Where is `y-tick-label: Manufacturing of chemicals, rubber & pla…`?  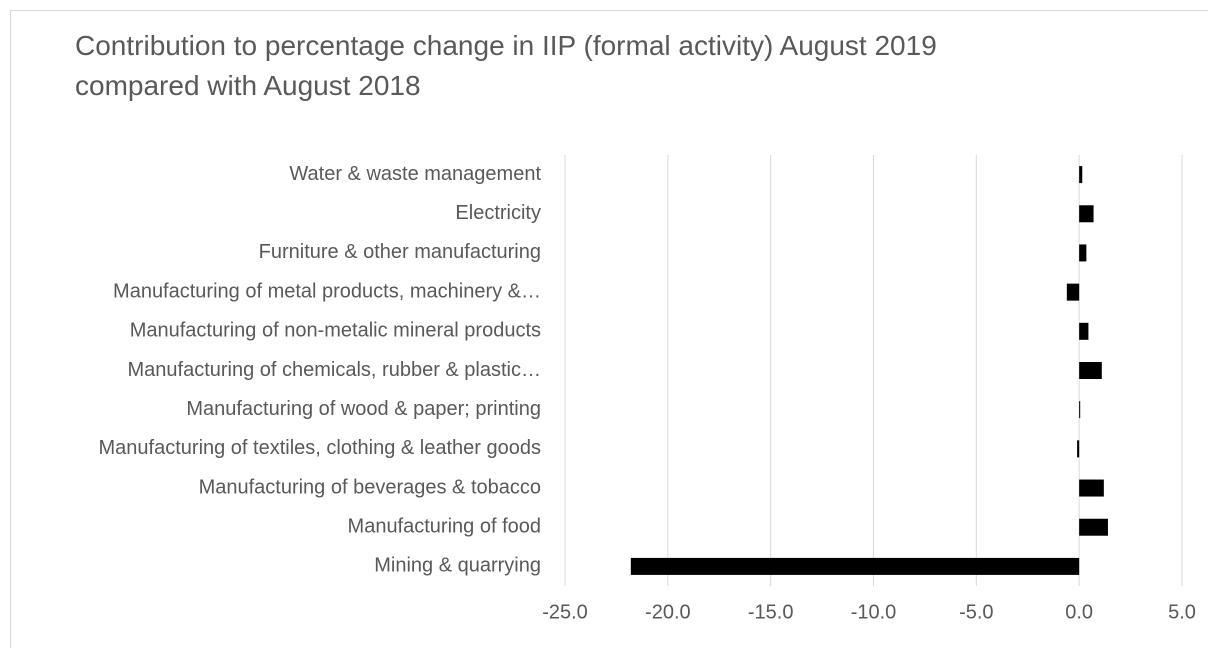
y-tick-label: Manufacturing of chemicals, rubber & pla… is located at coordinates (334, 370).